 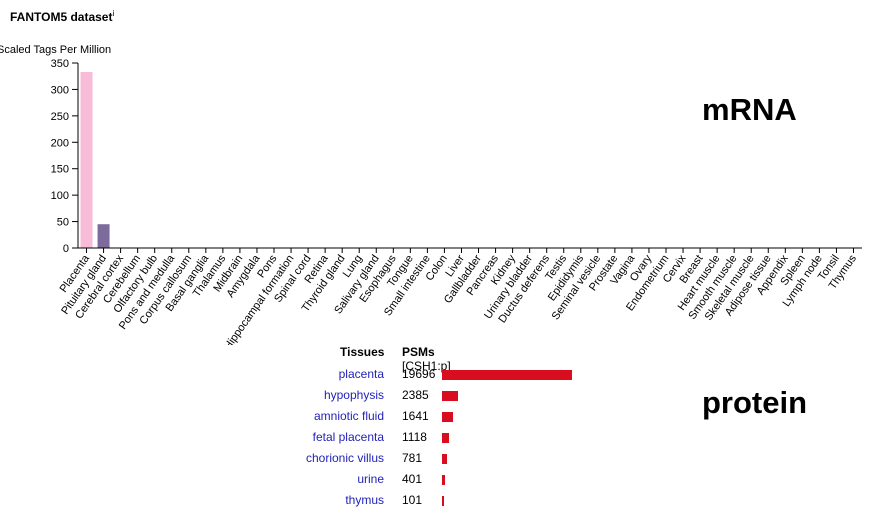 What do you see at coordinates (415, 395) in the screenshot?
I see `psms-value: 2385` at bounding box center [415, 395].